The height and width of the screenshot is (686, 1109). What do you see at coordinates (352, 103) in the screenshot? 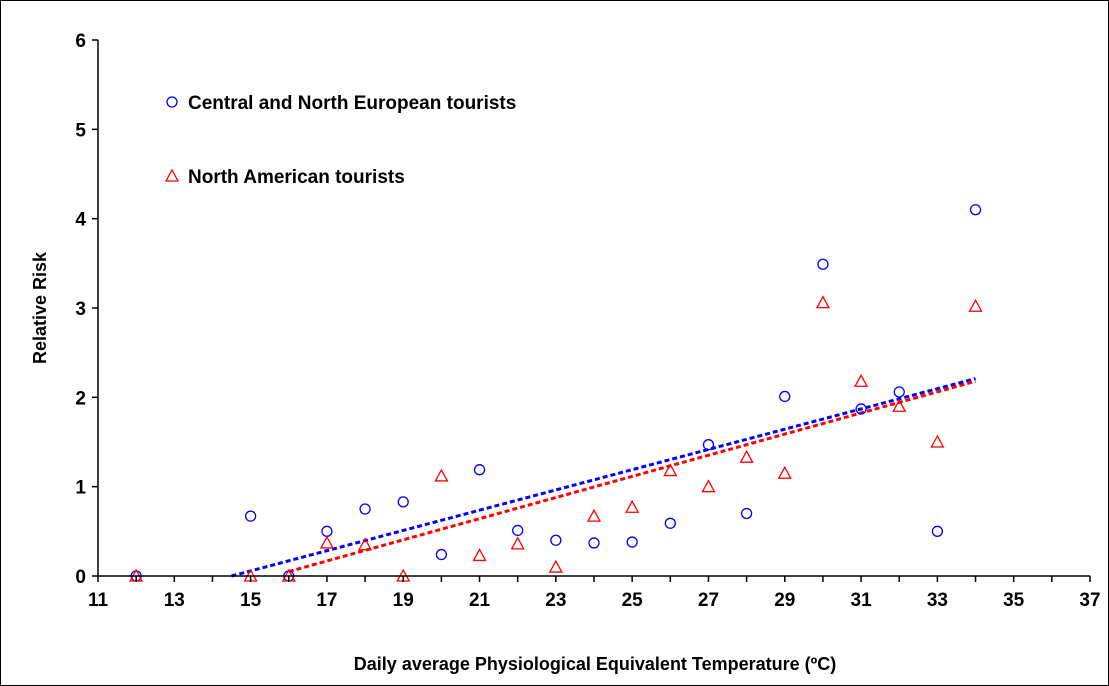
I see `legend-label: Central and North European tourists` at bounding box center [352, 103].